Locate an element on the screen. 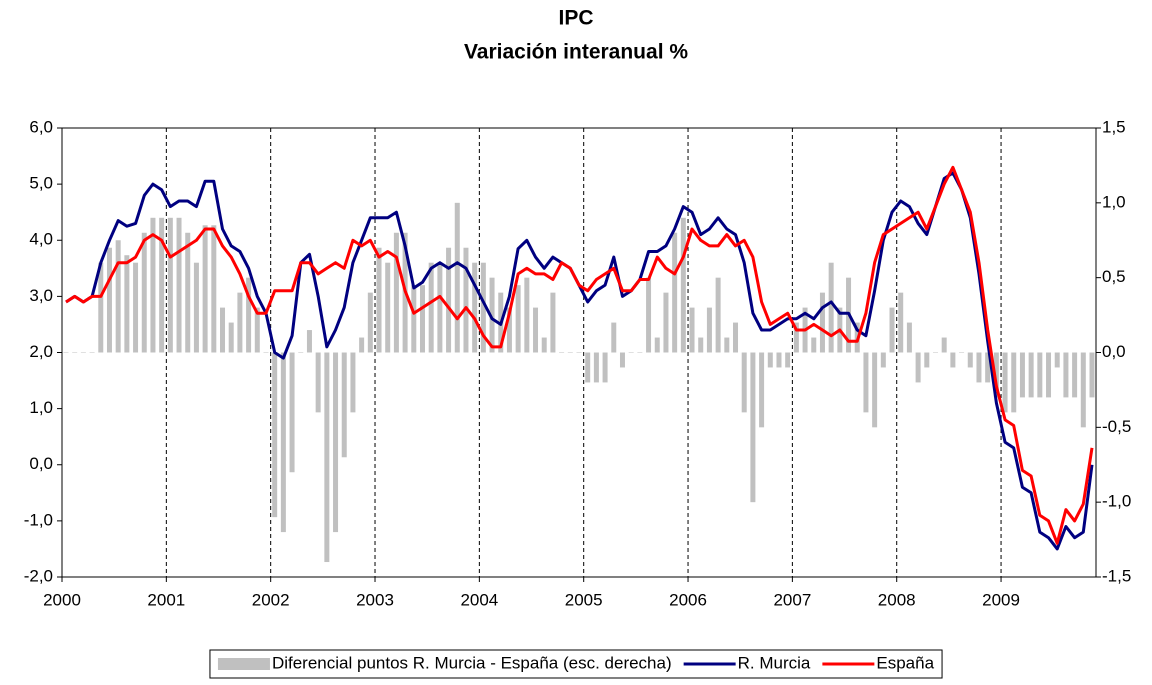 This screenshot has width=1152, height=685. chart-subtitle: Variación interanual % is located at coordinates (576, 52).